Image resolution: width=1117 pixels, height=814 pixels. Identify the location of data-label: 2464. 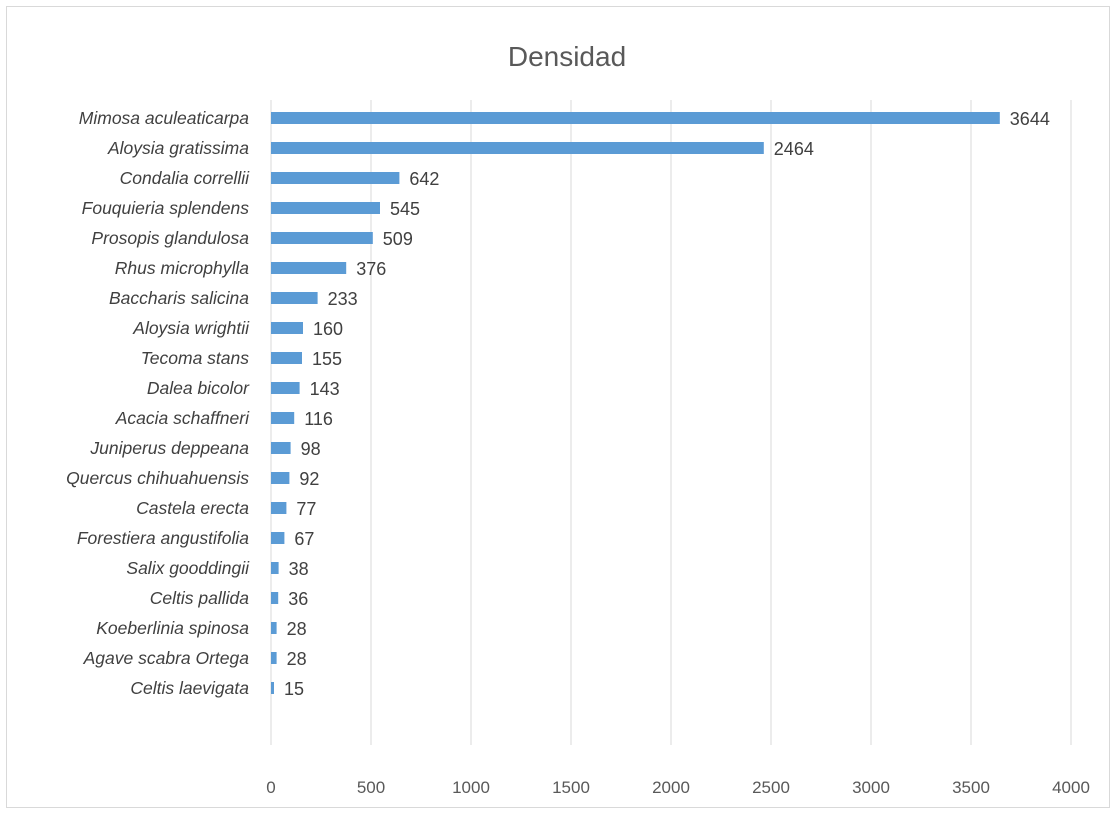
(794, 149).